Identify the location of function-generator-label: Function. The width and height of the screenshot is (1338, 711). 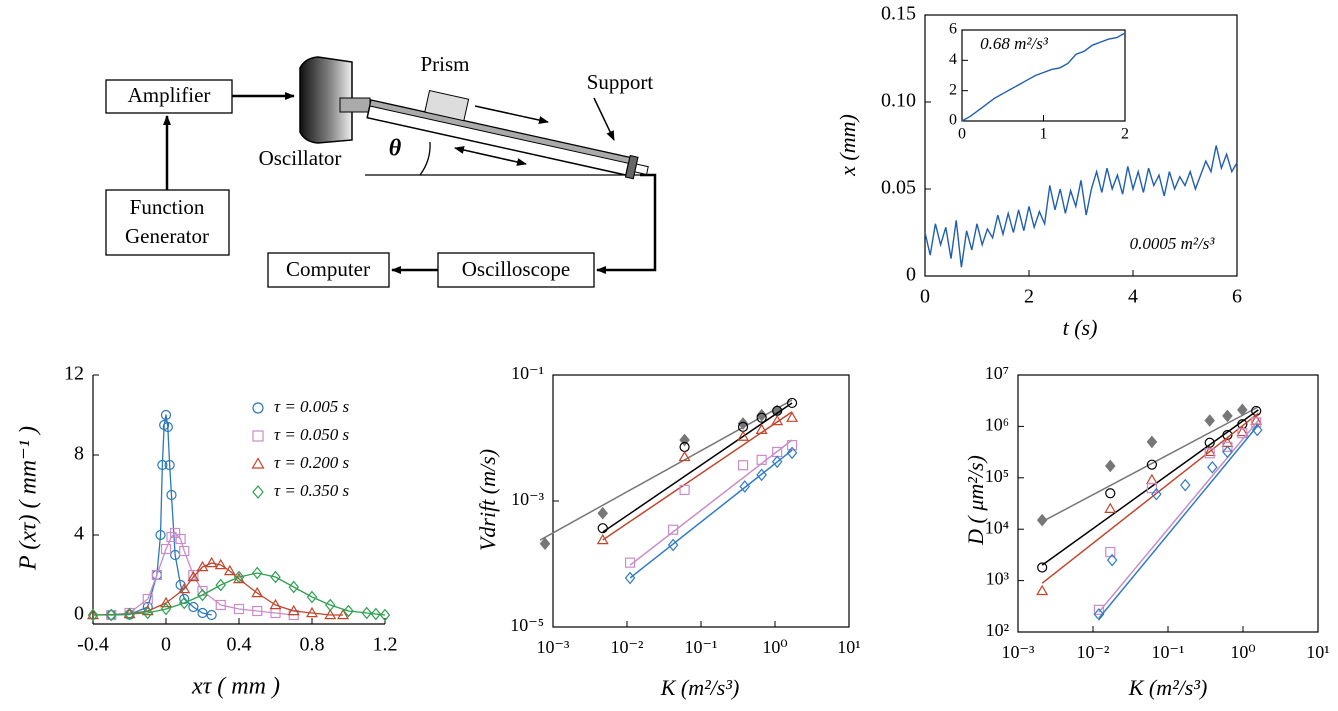
(167, 207).